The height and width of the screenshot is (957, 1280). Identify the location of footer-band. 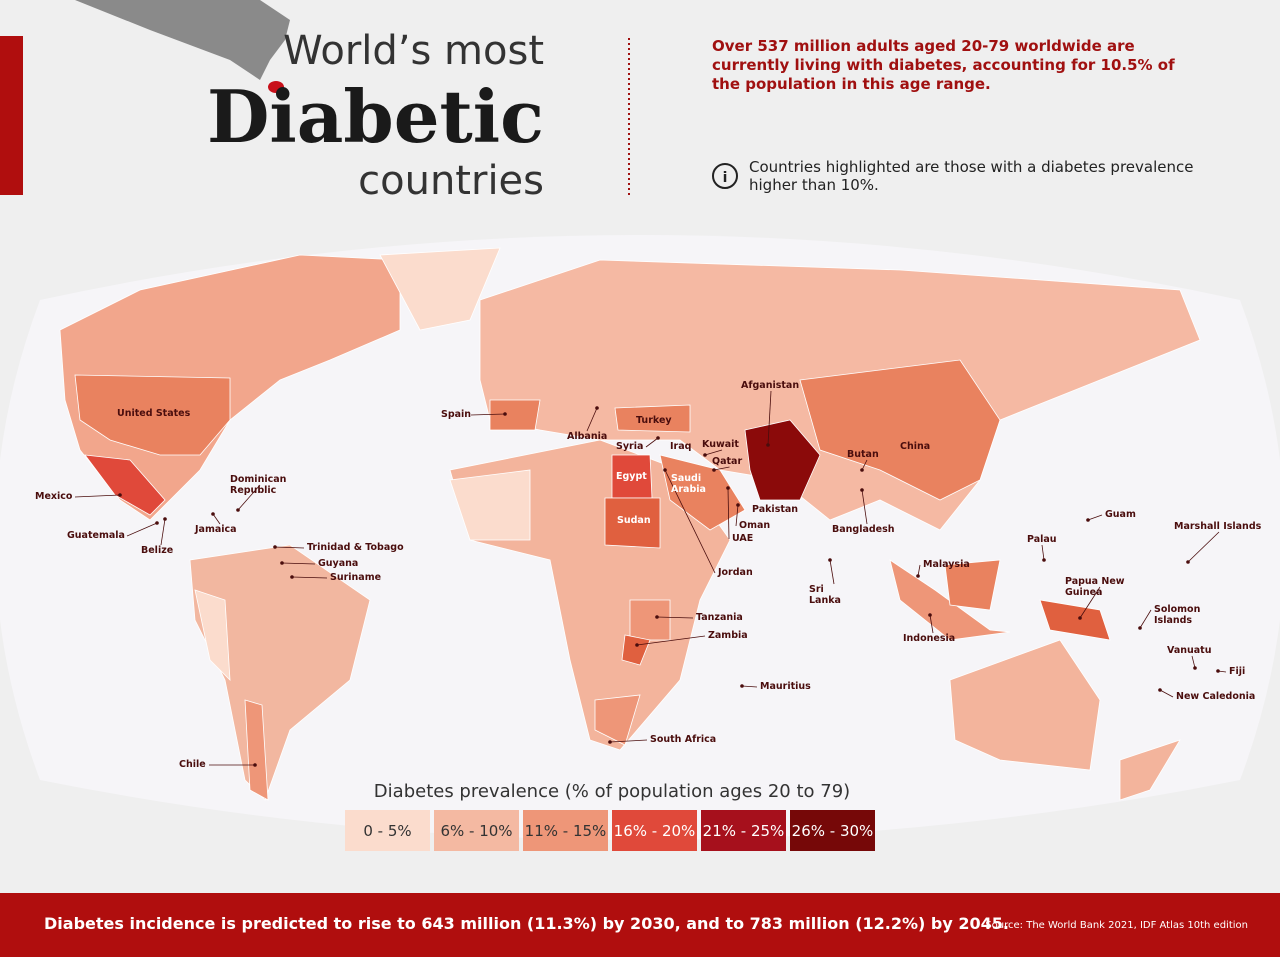
(640, 925).